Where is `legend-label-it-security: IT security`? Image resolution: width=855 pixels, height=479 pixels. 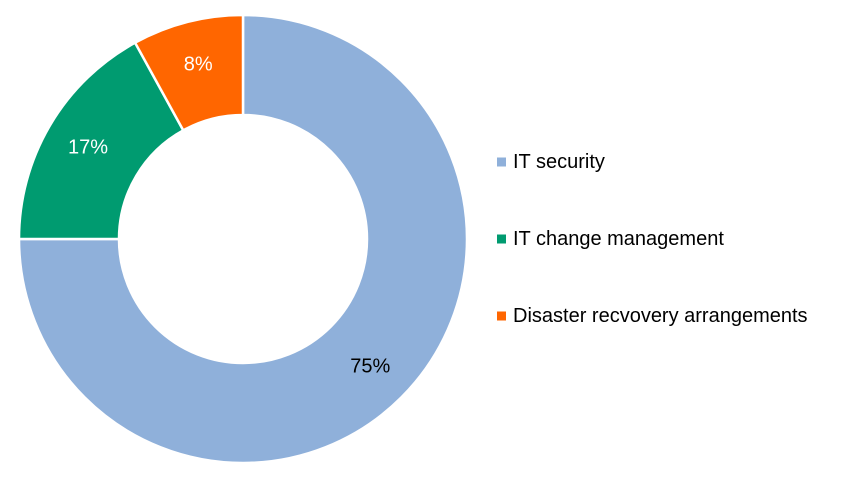 legend-label-it-security: IT security is located at coordinates (559, 162).